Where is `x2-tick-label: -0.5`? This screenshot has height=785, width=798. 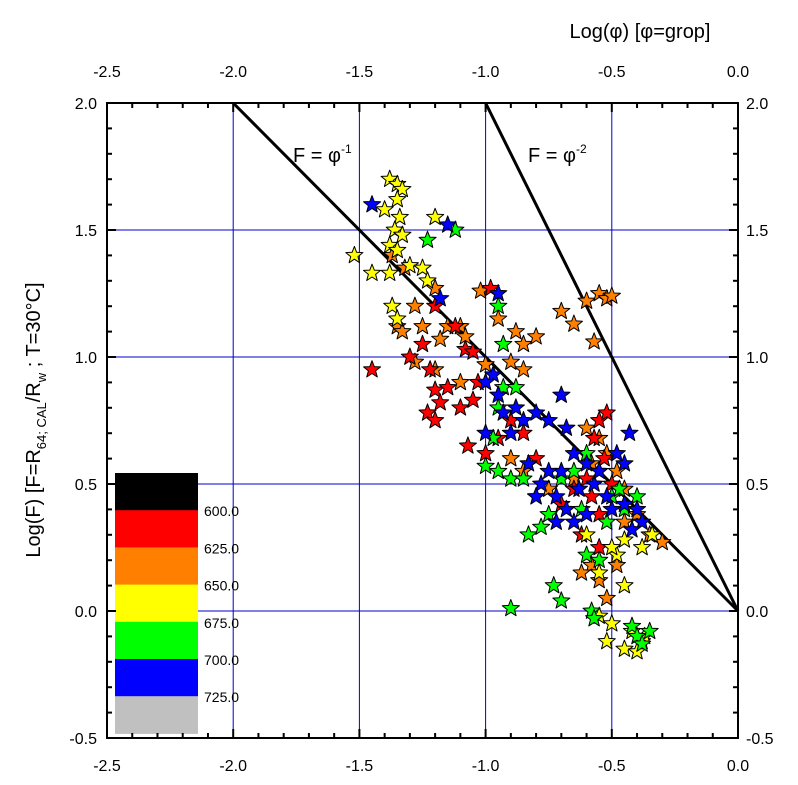
x2-tick-label: -0.5 is located at coordinates (612, 72).